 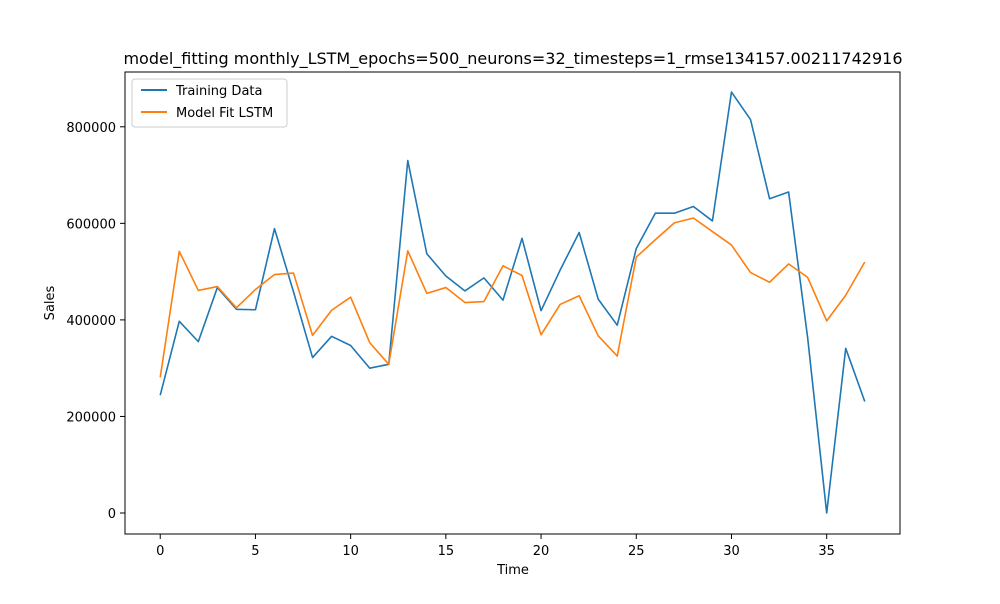 I want to click on legend: Training Data Model Fit LSTM, so click(x=209, y=103).